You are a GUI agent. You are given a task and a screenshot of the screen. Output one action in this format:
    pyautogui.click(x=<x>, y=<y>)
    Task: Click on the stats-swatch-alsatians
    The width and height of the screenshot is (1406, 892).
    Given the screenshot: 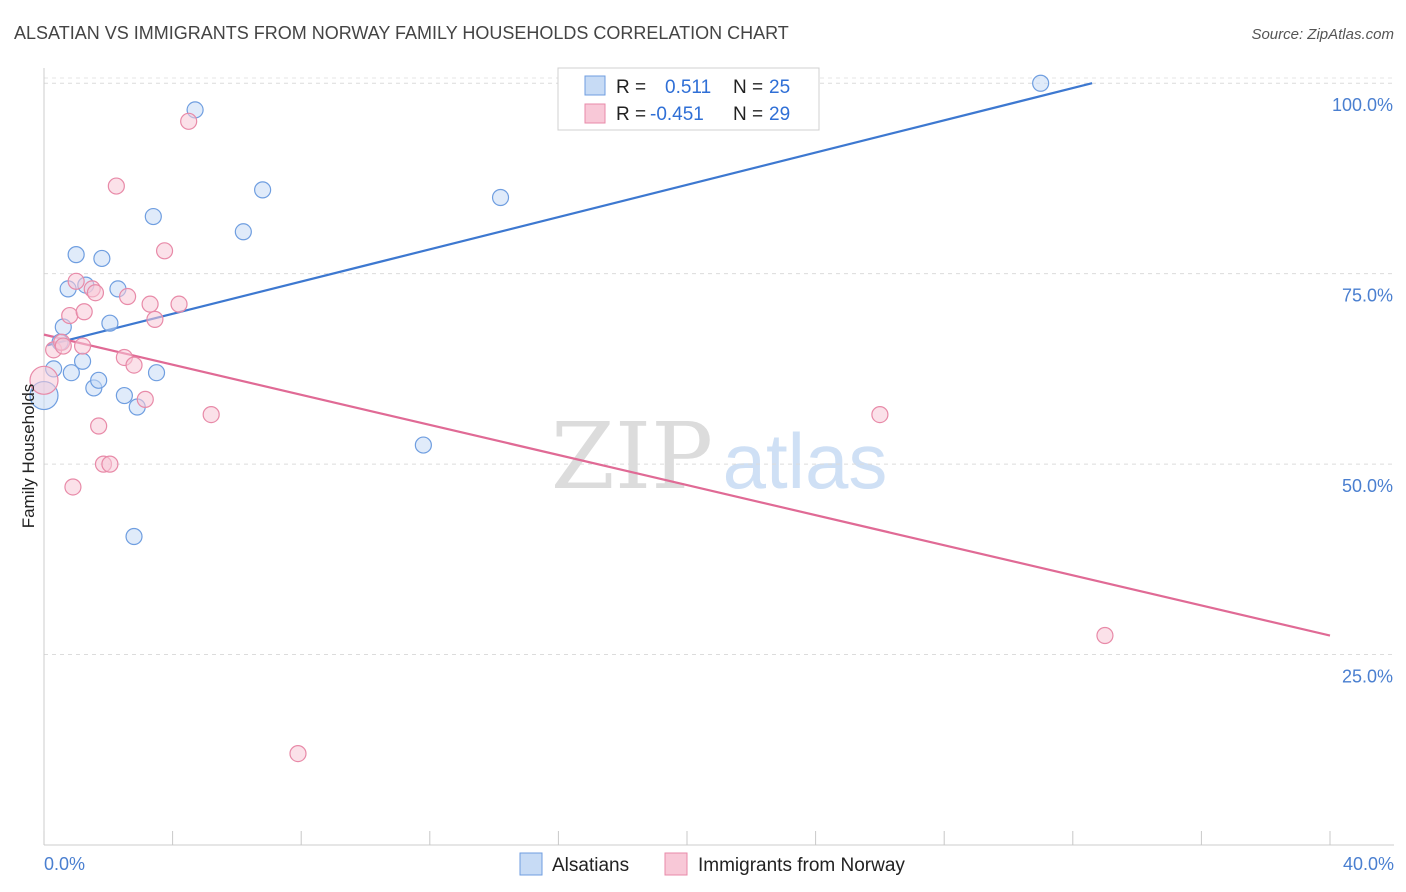 What is the action you would take?
    pyautogui.click(x=595, y=85)
    